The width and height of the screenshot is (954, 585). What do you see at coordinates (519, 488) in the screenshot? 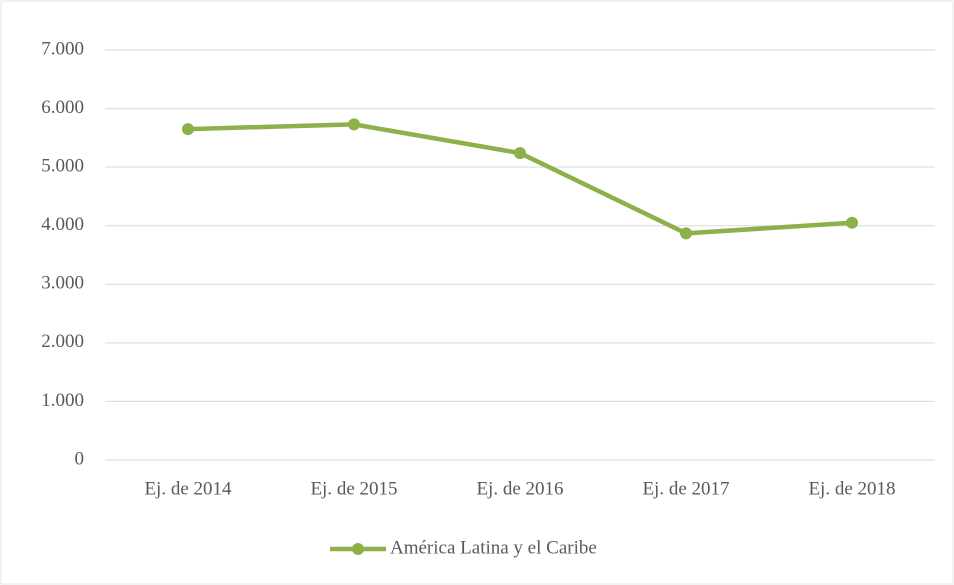
I see `x-tick-label: Ej. de 2016` at bounding box center [519, 488].